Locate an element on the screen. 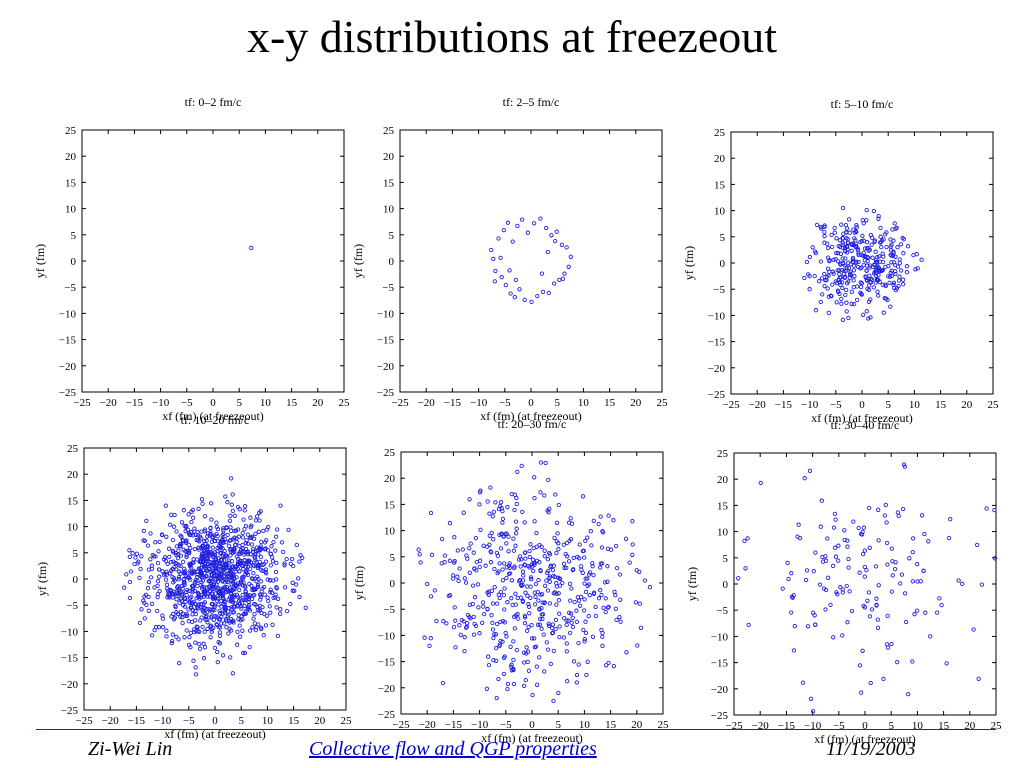 The width and height of the screenshot is (1024, 768). data-points is located at coordinates (863, 263).